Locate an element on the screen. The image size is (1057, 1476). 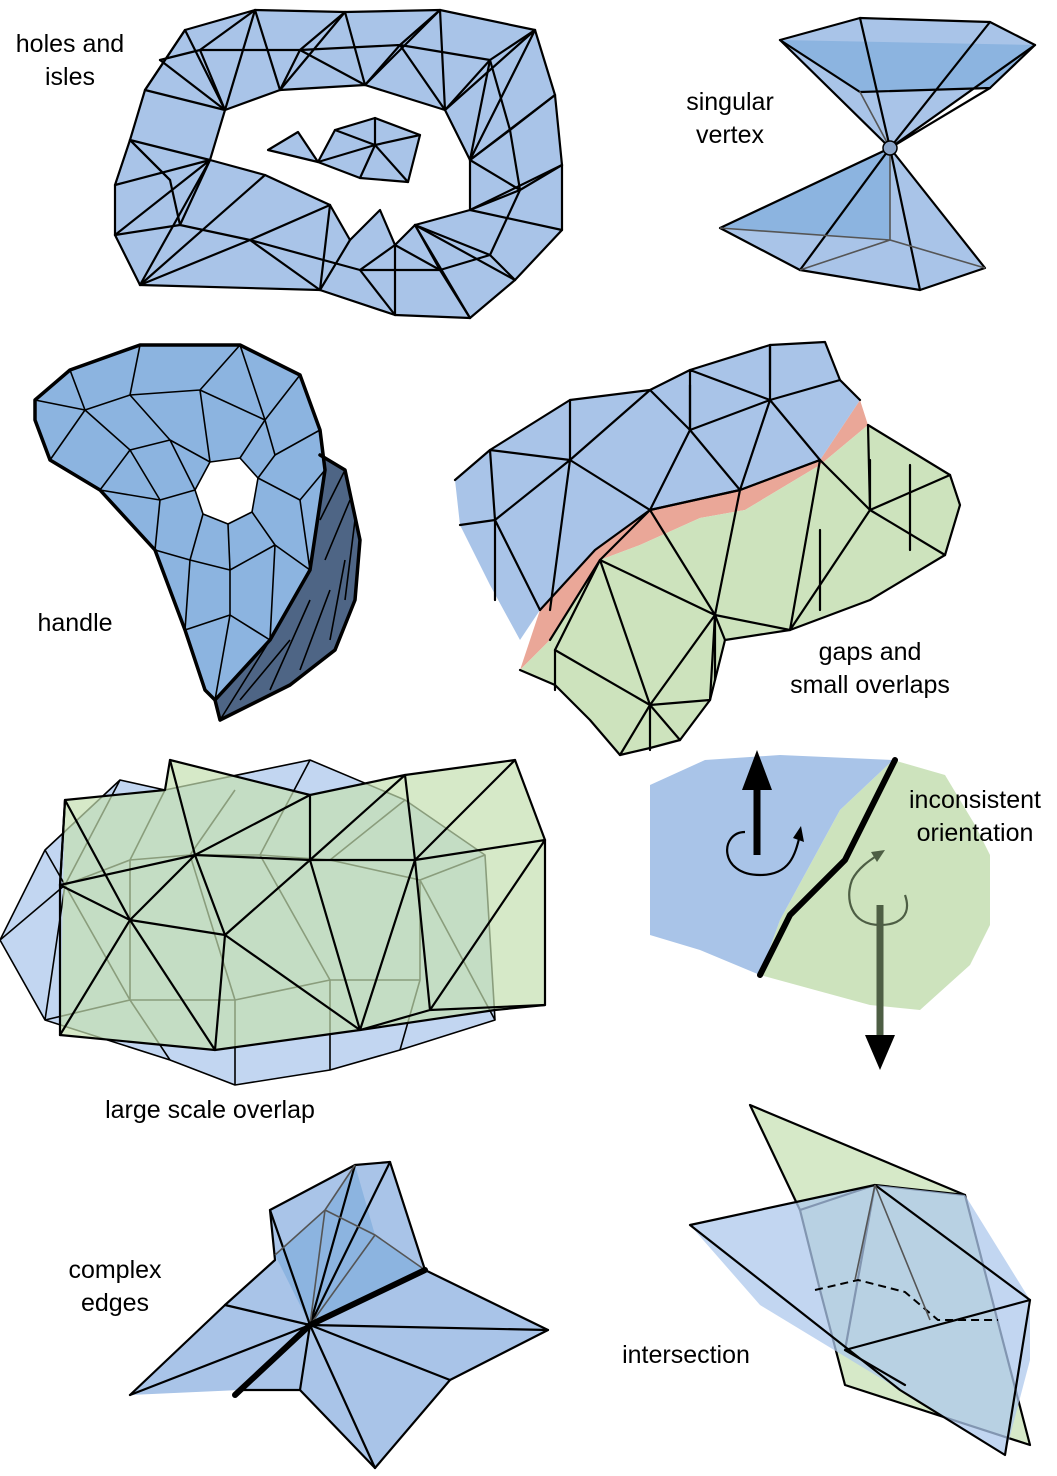
intersection-mesh: intersection is located at coordinates (827, 1280).